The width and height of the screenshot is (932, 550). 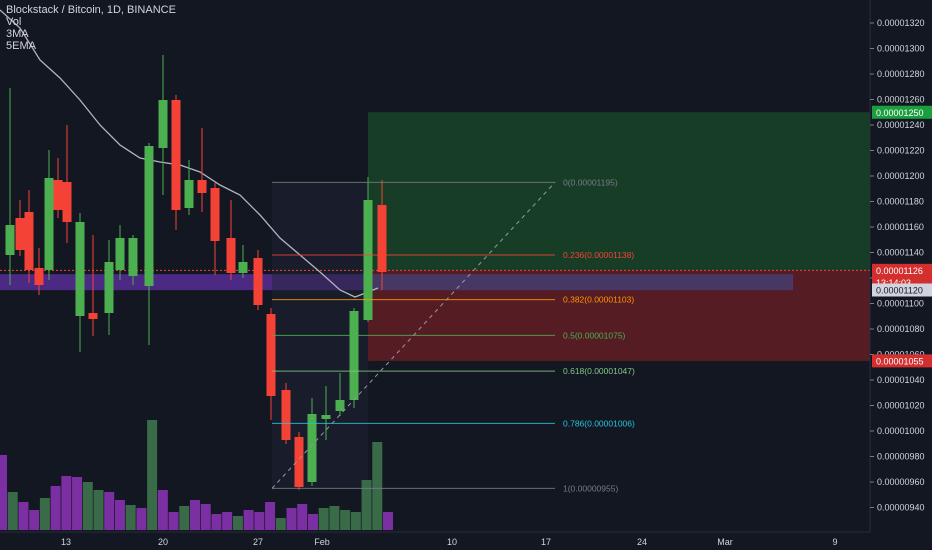 I want to click on price-tick-label: 0.00001040, so click(x=901, y=380).